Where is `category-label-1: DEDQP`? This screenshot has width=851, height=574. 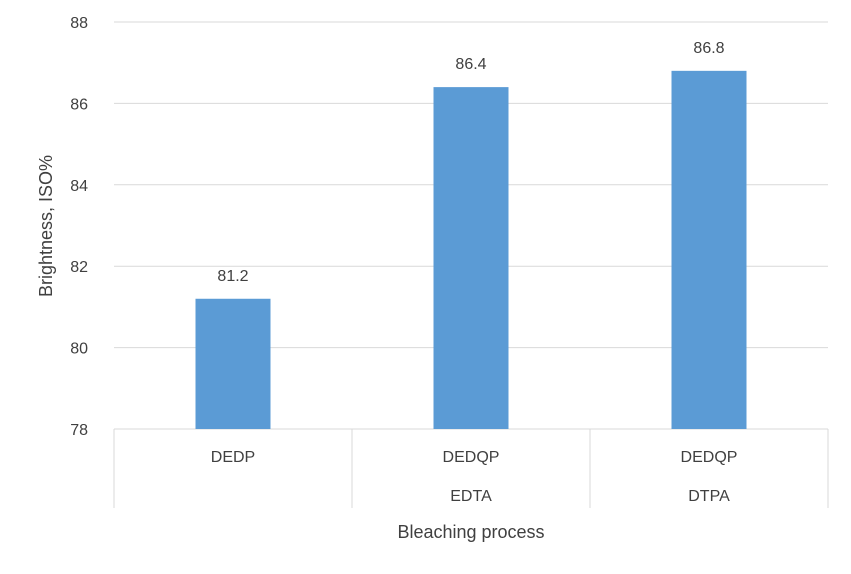 category-label-1: DEDQP is located at coordinates (471, 457).